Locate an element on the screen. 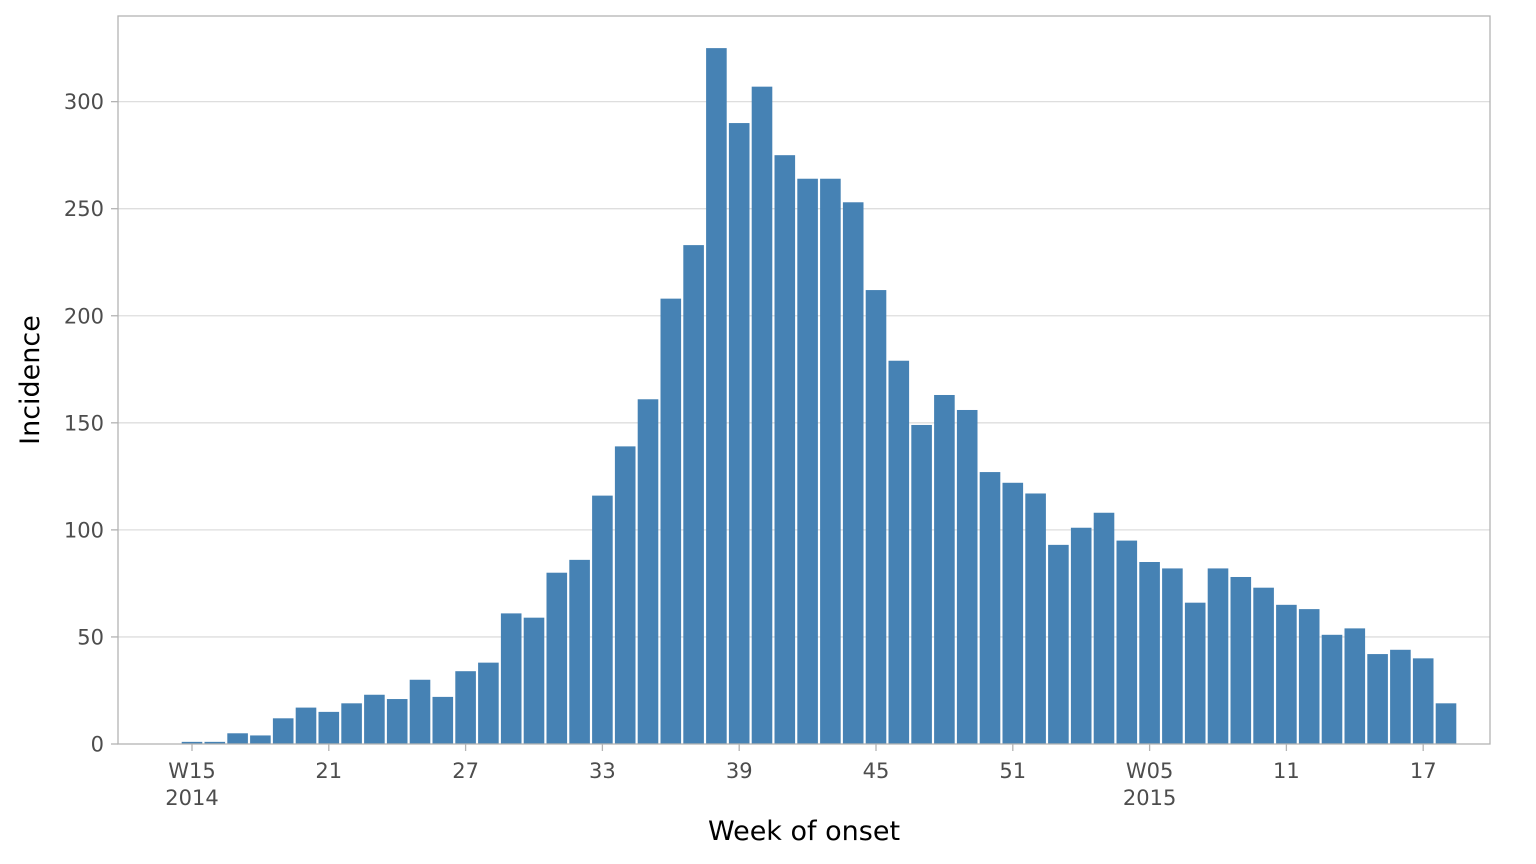 Image resolution: width=1536 pixels, height=864 pixels. x-axis-title: Week of onset is located at coordinates (804, 831).